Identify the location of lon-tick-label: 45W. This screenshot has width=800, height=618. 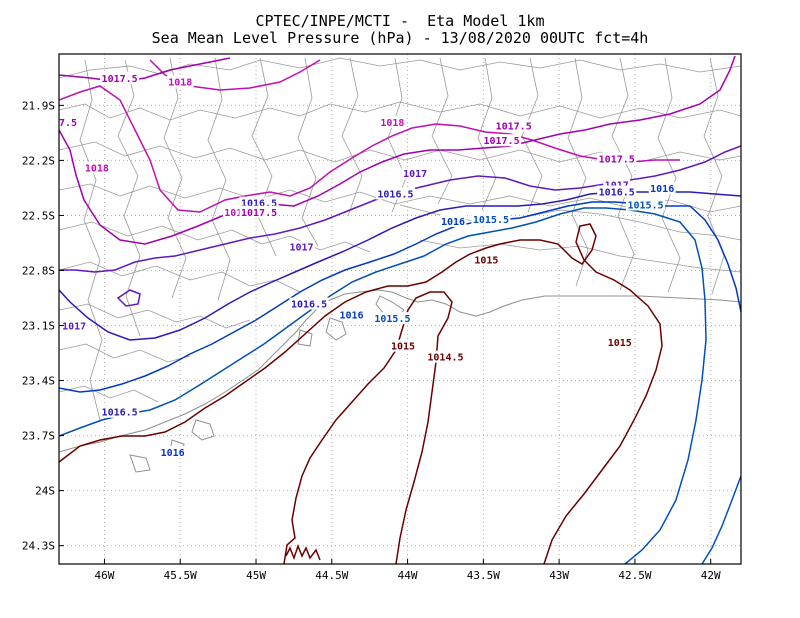
(256, 575).